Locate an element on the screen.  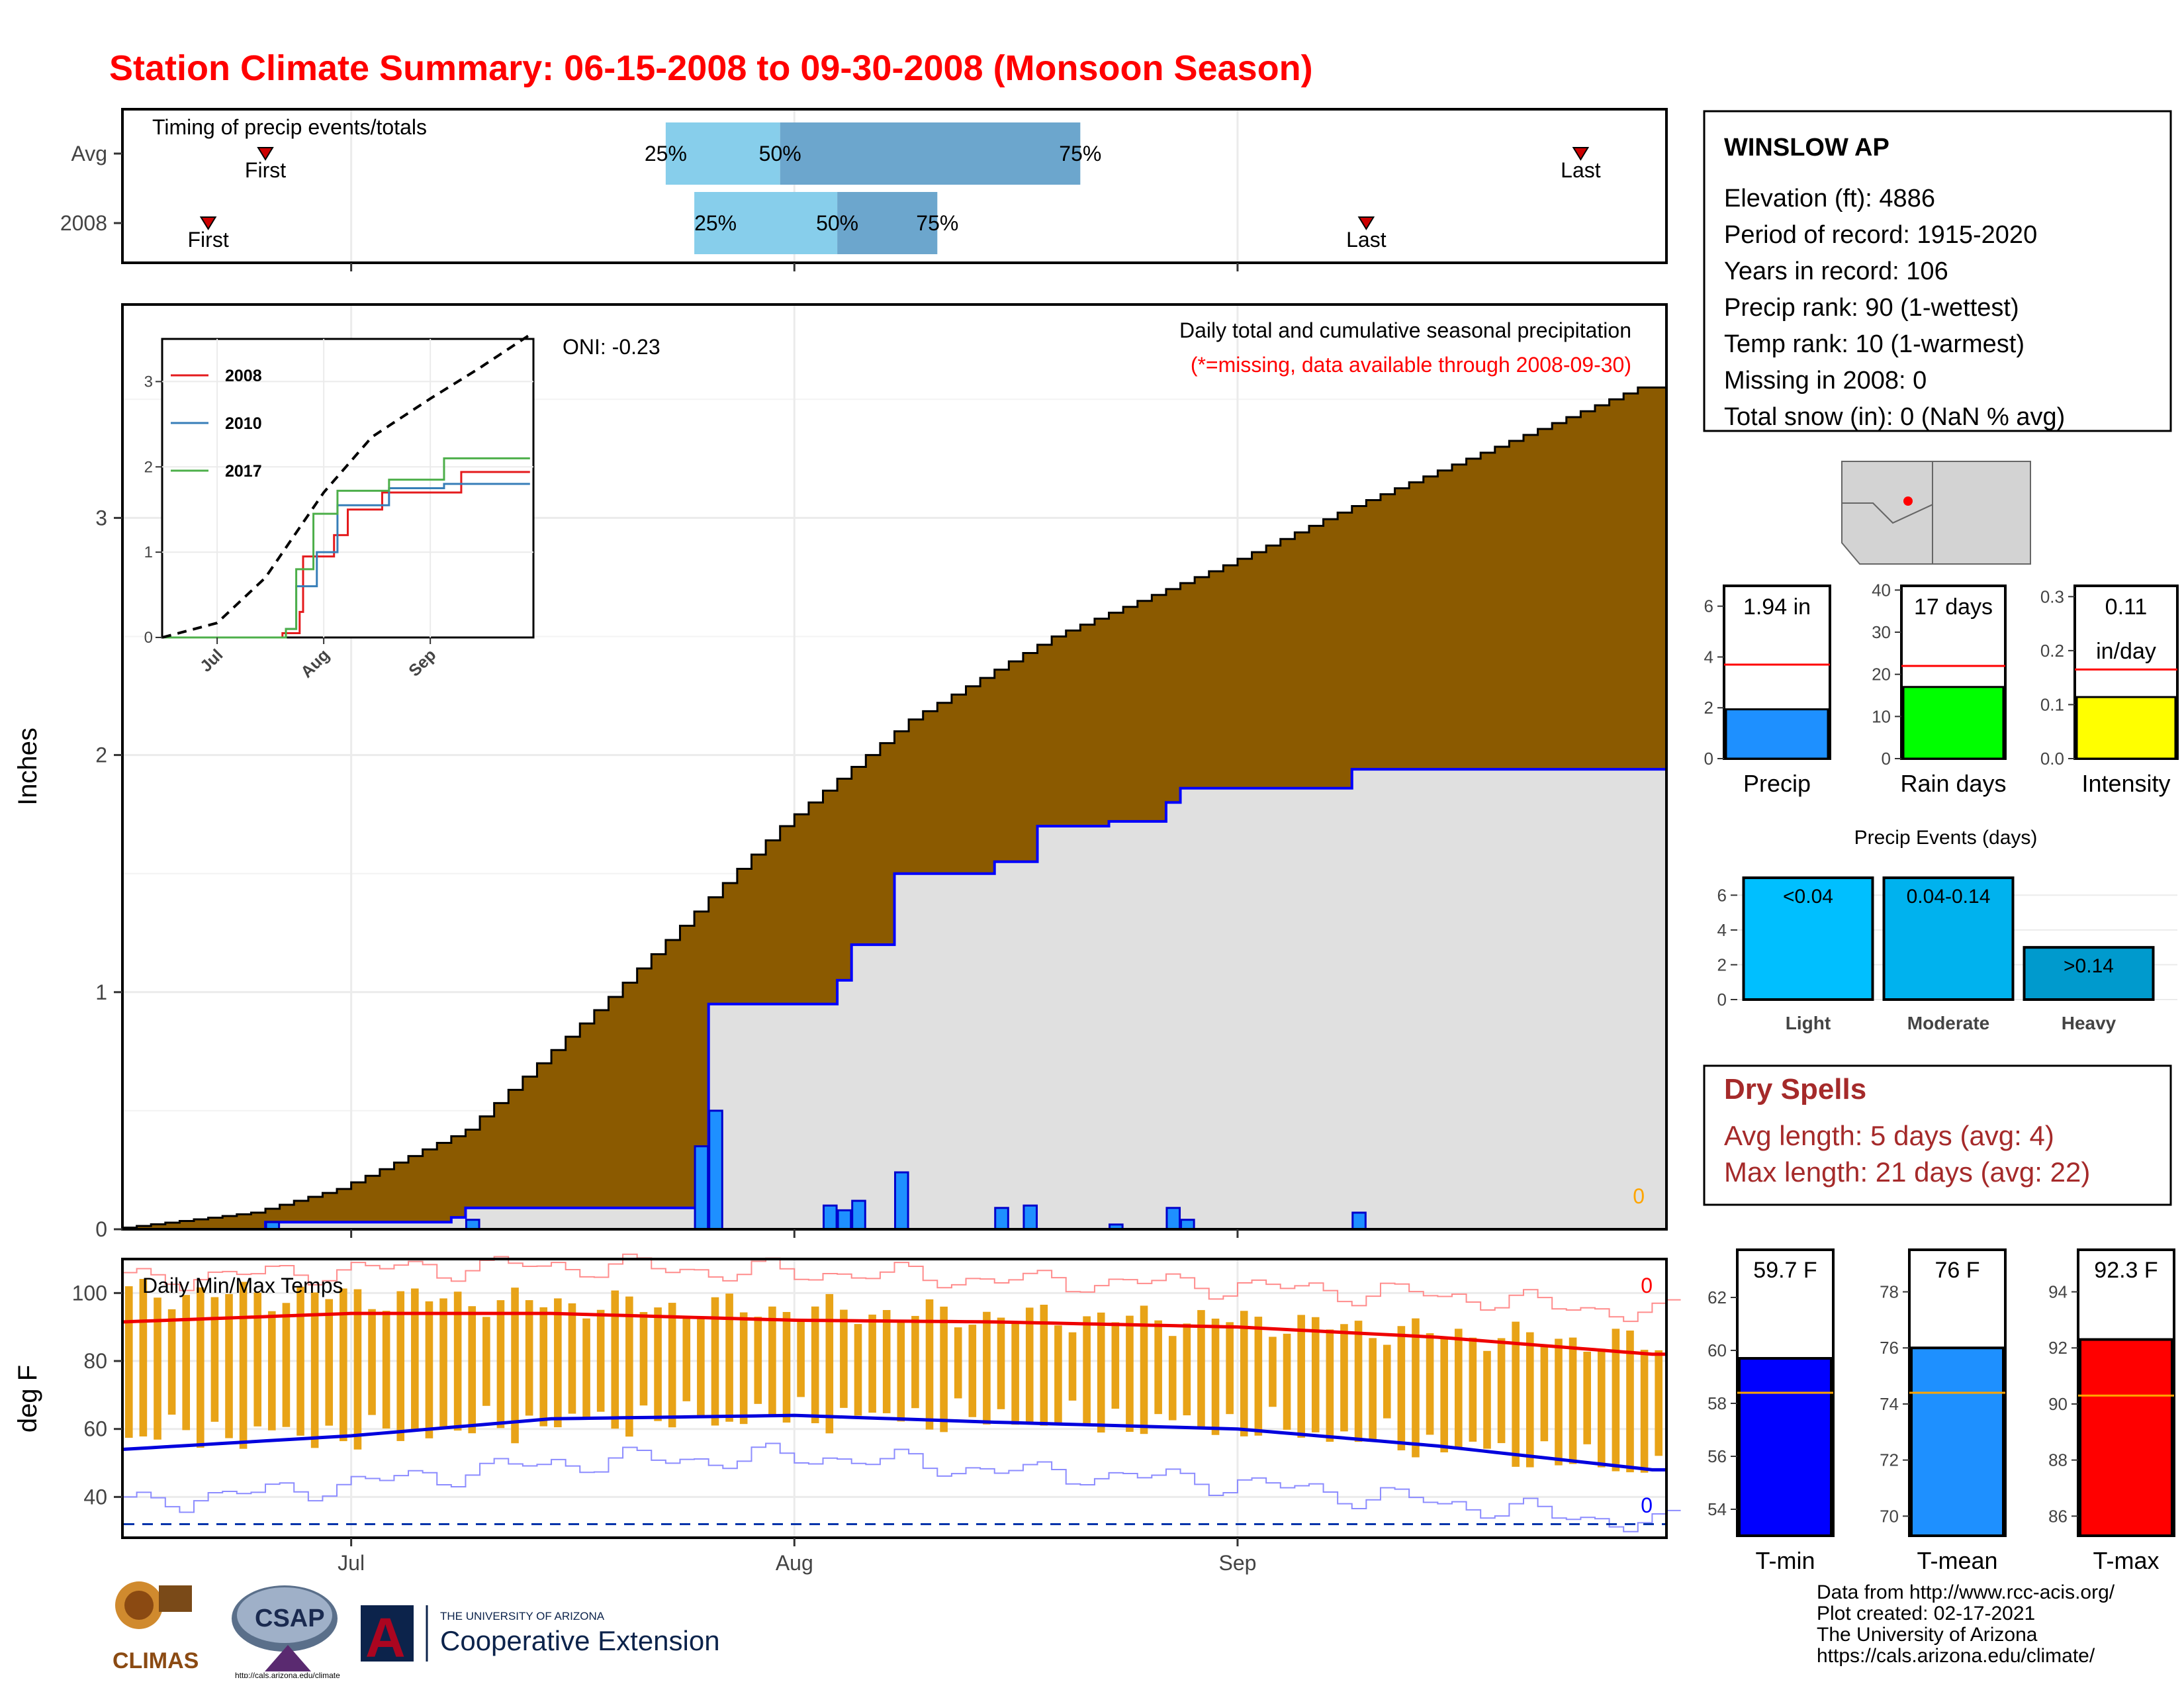
dry-spells-title: Dry Spells is located at coordinates (1795, 1089).